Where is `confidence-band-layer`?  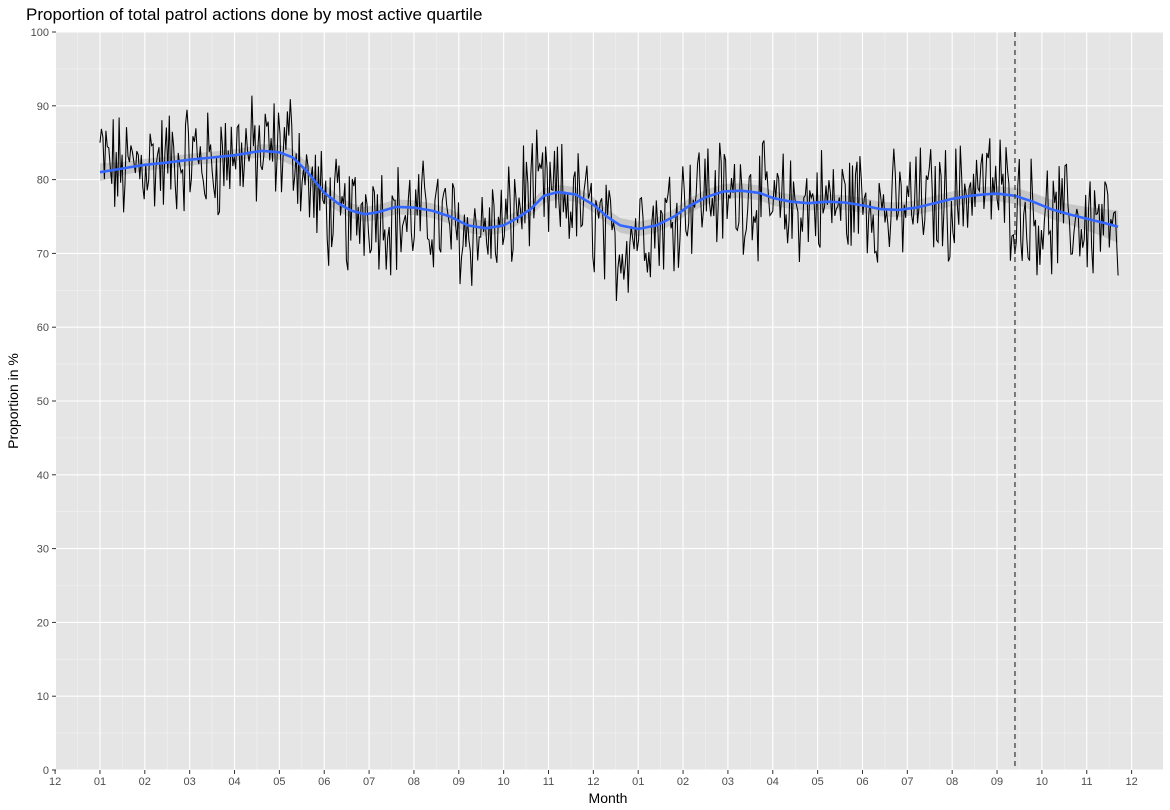 confidence-band-layer is located at coordinates (609, 194).